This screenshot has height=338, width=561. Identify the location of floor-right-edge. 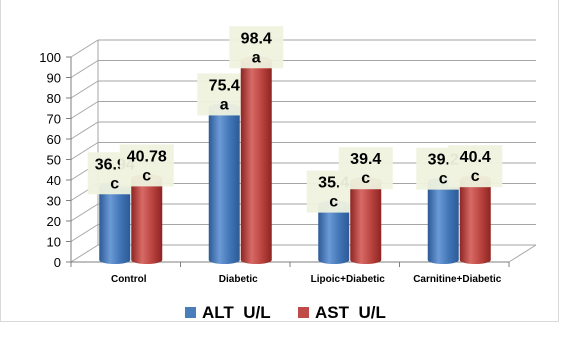
(522, 253).